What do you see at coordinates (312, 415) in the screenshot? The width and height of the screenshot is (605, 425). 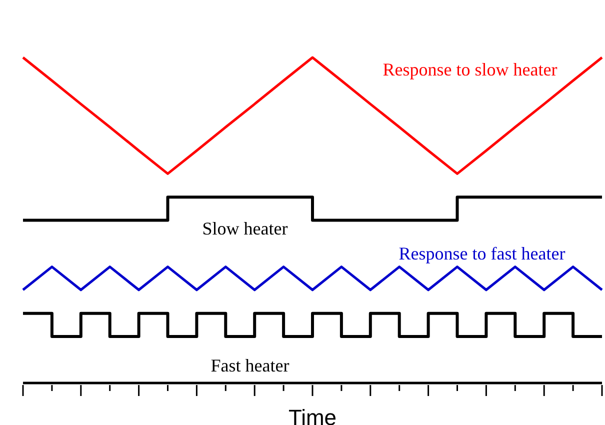 I see `x-axis-title: Time` at bounding box center [312, 415].